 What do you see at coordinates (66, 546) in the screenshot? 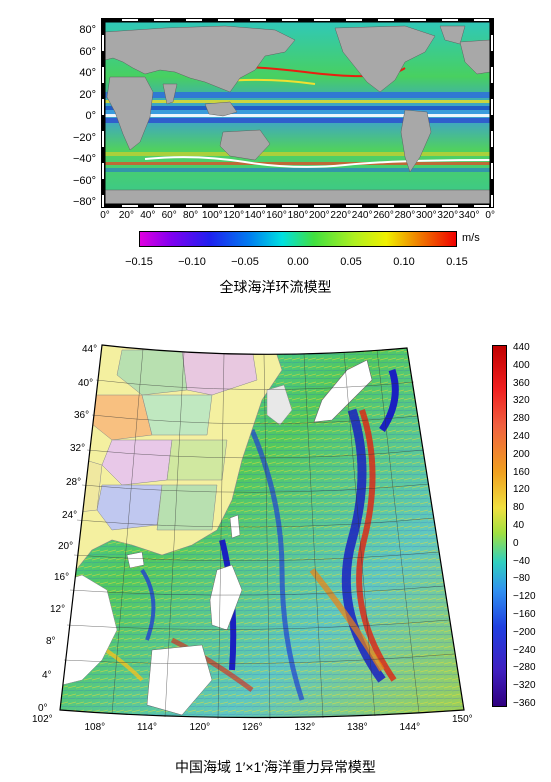
I see `gravity-lat-label: 20°` at bounding box center [66, 546].